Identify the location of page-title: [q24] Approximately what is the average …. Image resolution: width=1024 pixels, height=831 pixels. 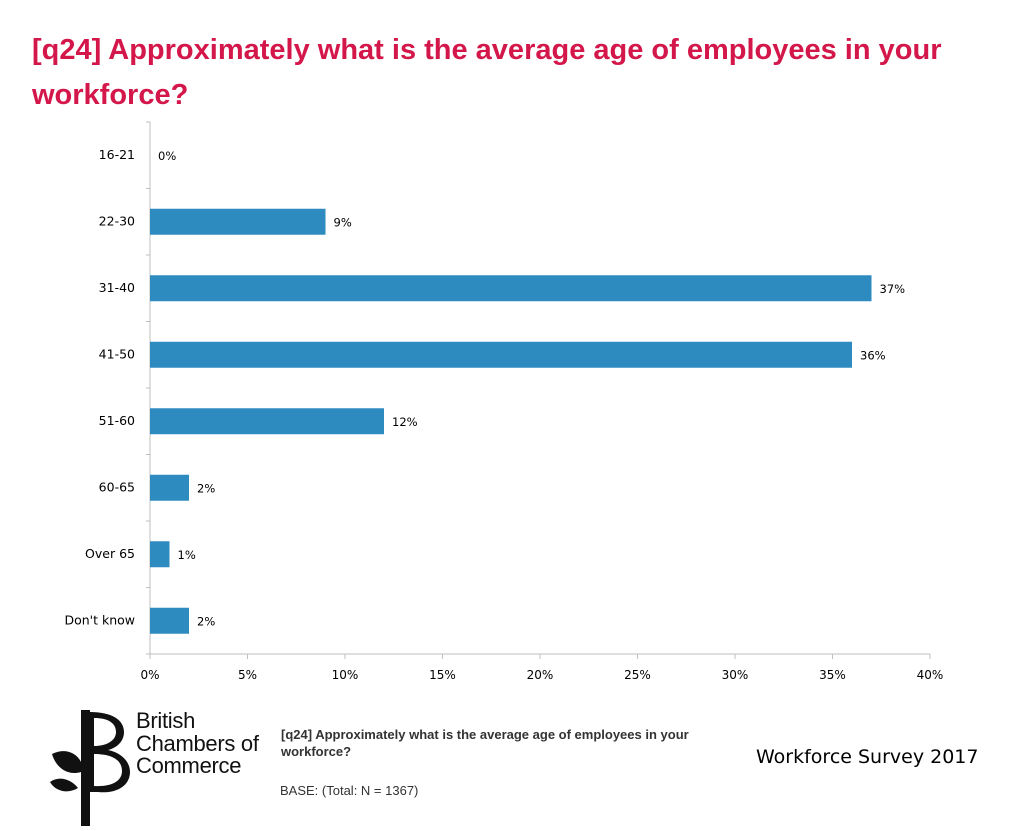
(487, 72).